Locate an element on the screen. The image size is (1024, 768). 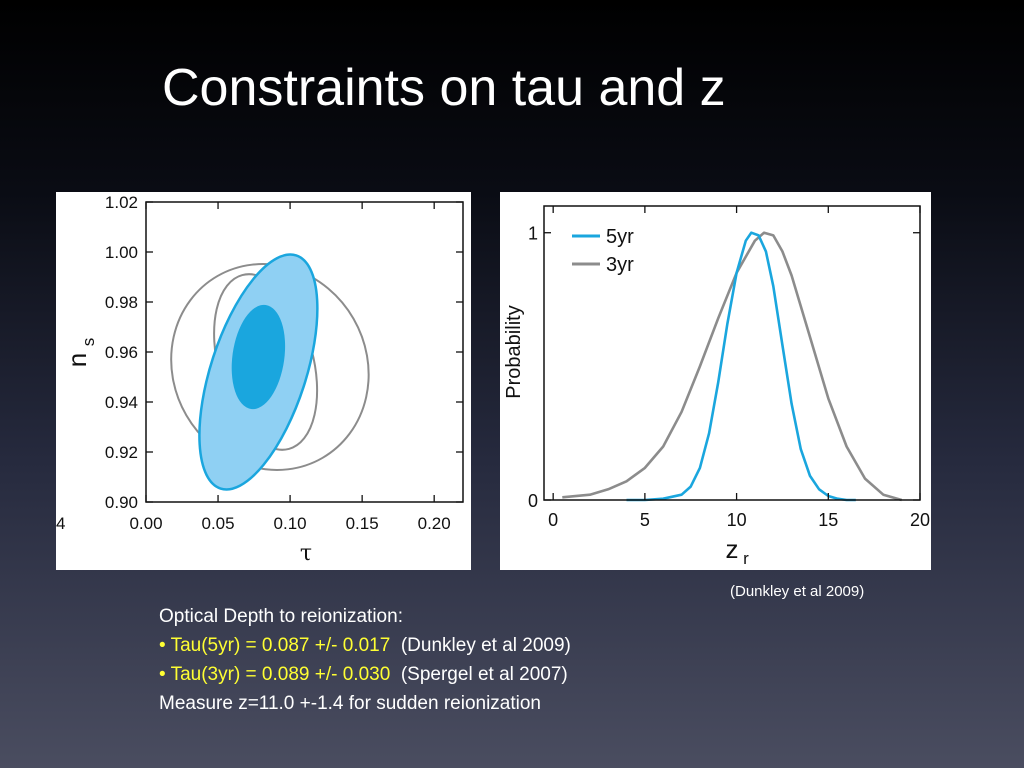
plot-frame is located at coordinates (732, 353).